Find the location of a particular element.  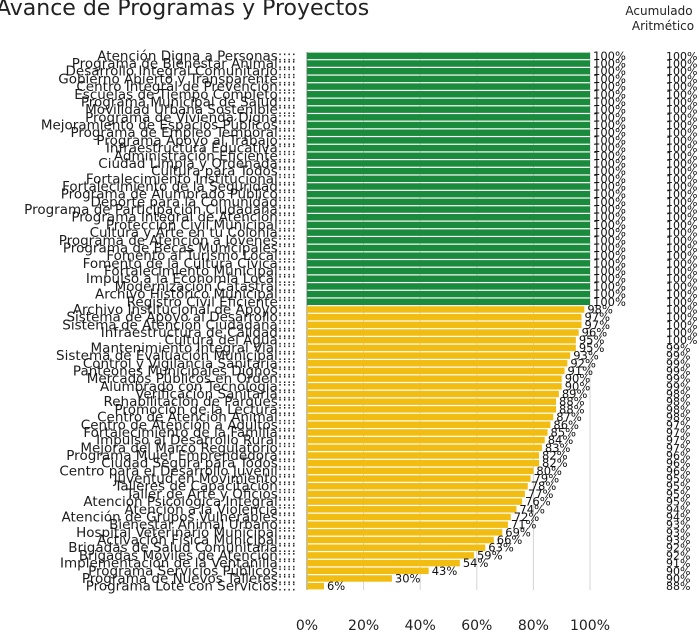

value-label: 96% is located at coordinates (595, 333).